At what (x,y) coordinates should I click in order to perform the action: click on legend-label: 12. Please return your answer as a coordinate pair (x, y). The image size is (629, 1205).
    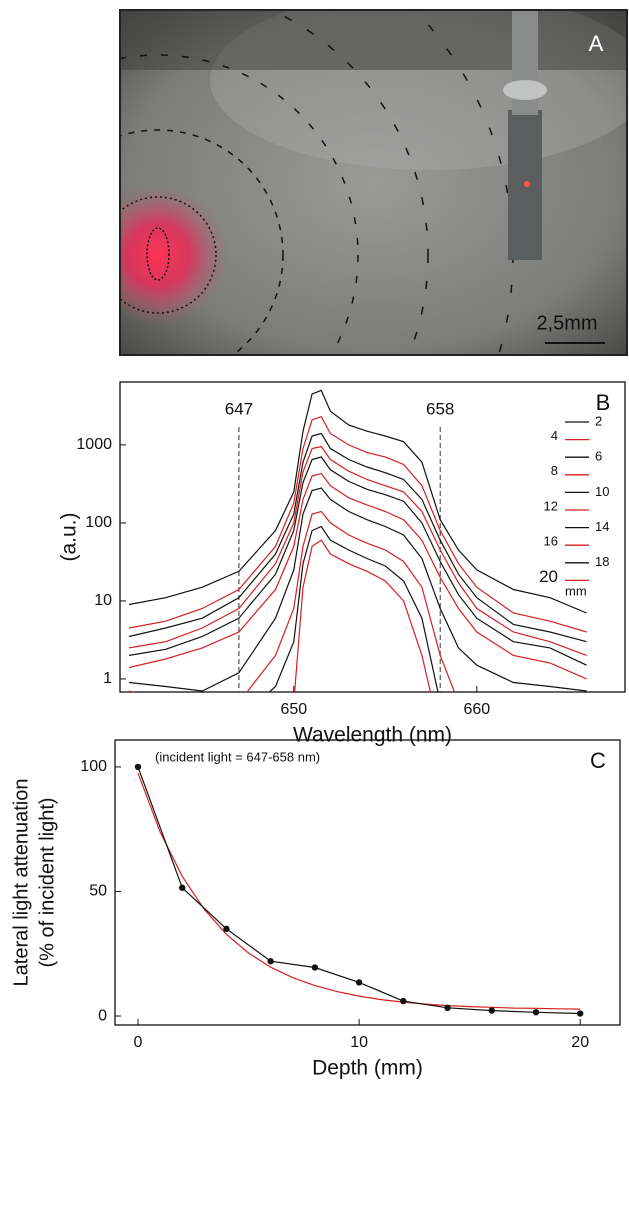
    Looking at the image, I should click on (551, 505).